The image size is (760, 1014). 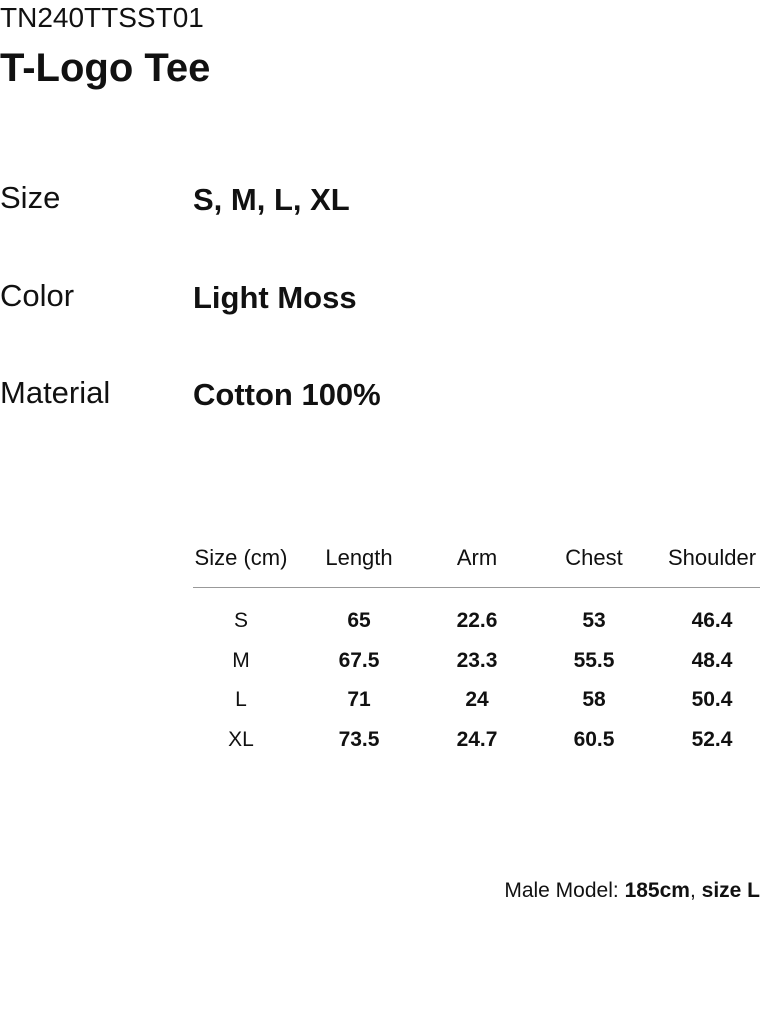 I want to click on spec-label: Color, so click(x=37, y=295).